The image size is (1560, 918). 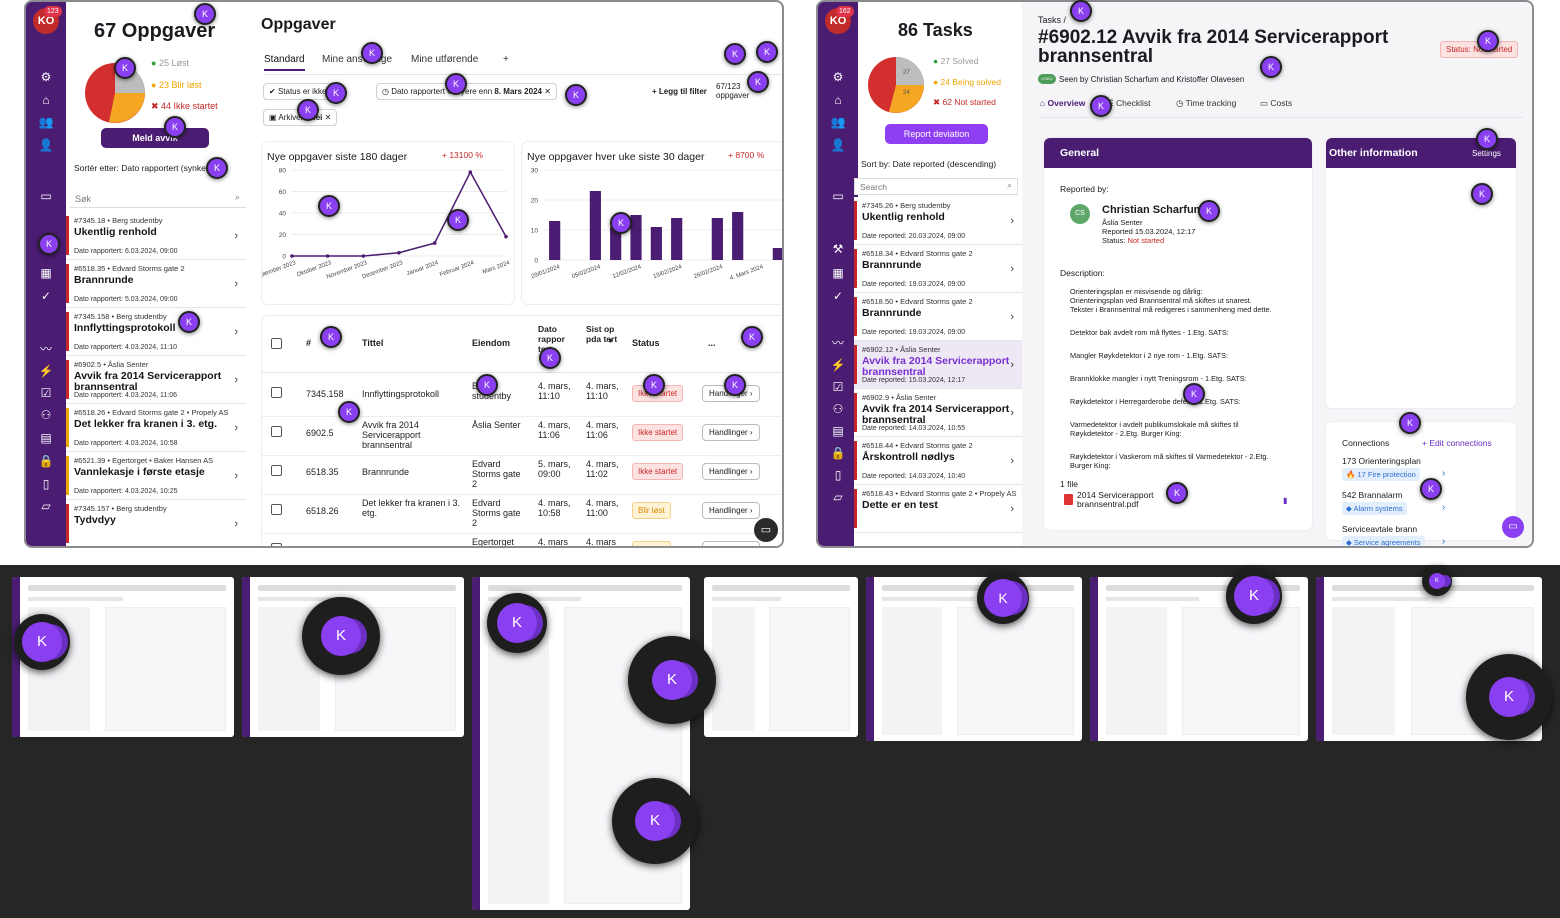 What do you see at coordinates (46, 484) in the screenshot?
I see `document-icon: ▯` at bounding box center [46, 484].